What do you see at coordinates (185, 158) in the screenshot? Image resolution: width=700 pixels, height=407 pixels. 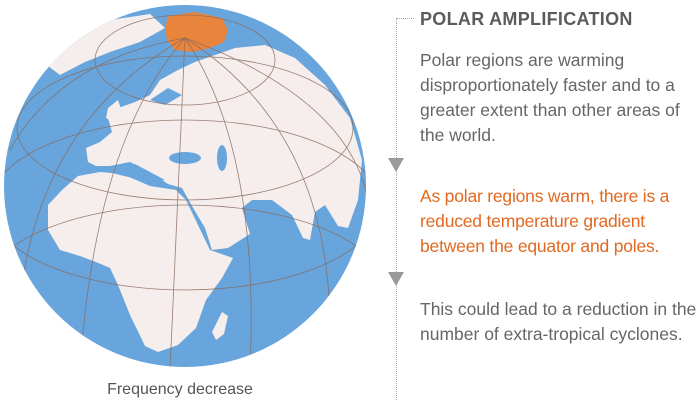 I see `black-sea` at bounding box center [185, 158].